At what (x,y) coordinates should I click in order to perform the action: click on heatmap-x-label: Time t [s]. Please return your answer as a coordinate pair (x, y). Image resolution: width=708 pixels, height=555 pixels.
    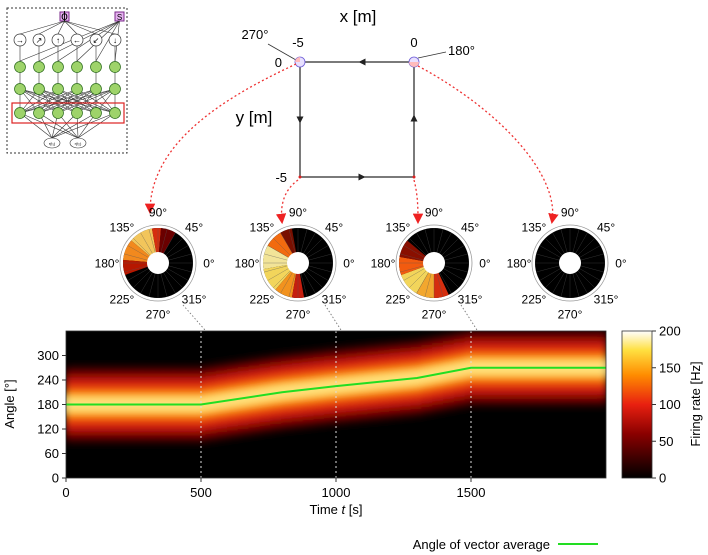
    Looking at the image, I should click on (336, 509).